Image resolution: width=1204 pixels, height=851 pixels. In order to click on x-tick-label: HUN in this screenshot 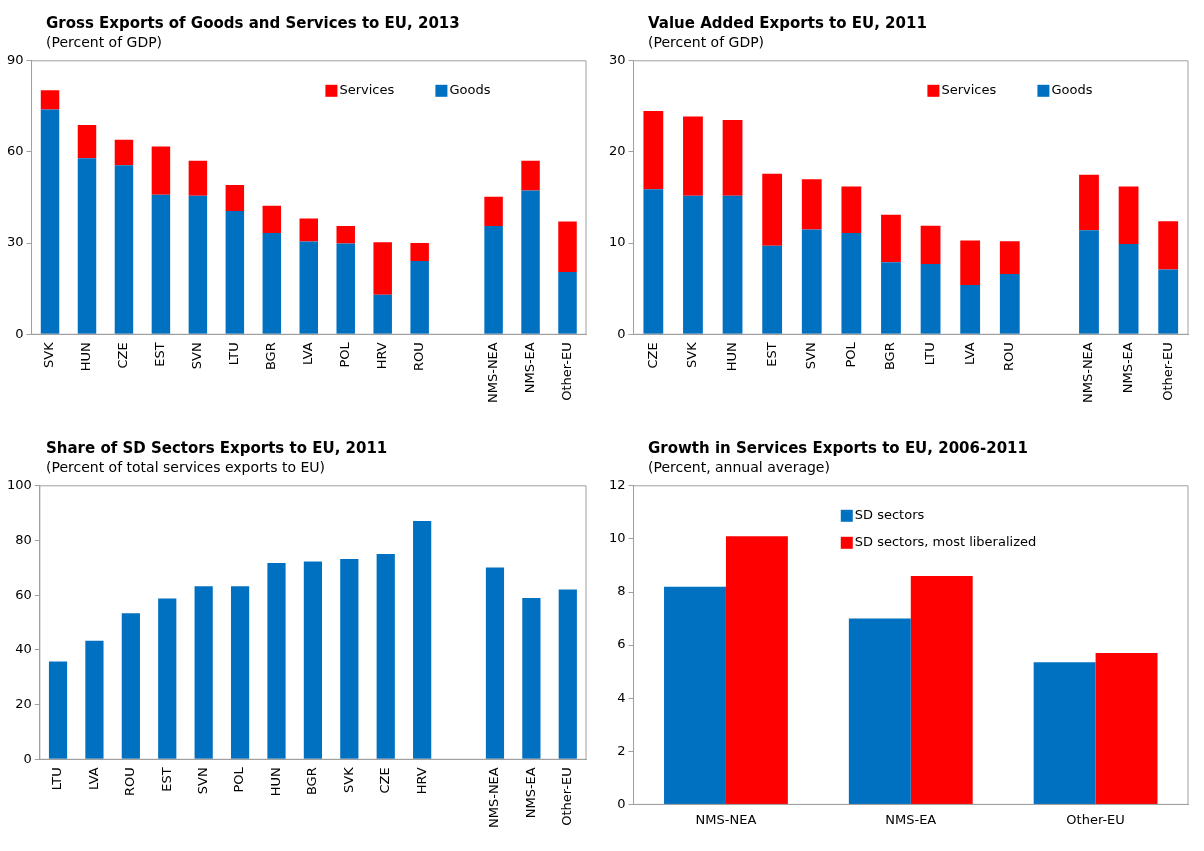, I will do `click(275, 782)`.